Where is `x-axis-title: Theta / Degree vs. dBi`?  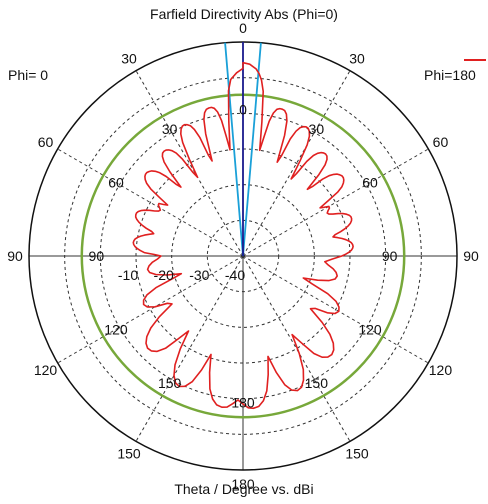 x-axis-title: Theta / Degree vs. dBi is located at coordinates (244, 489).